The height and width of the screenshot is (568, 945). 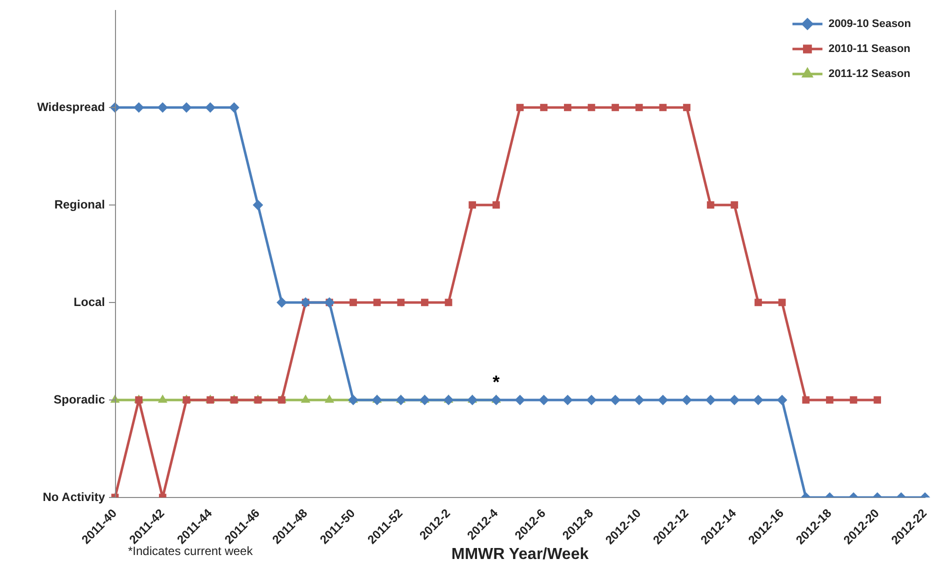 What do you see at coordinates (869, 74) in the screenshot?
I see `legend-label: 2011-12 Season` at bounding box center [869, 74].